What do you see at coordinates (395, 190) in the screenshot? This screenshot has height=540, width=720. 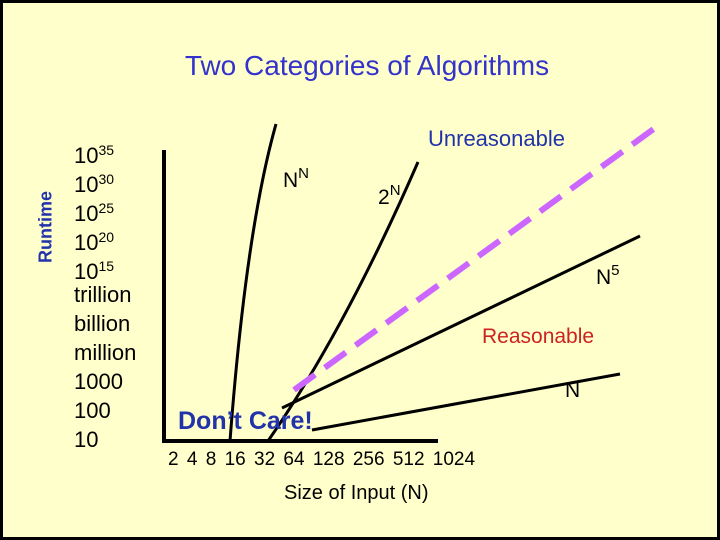 I see `series-label-2n-exp: N` at bounding box center [395, 190].